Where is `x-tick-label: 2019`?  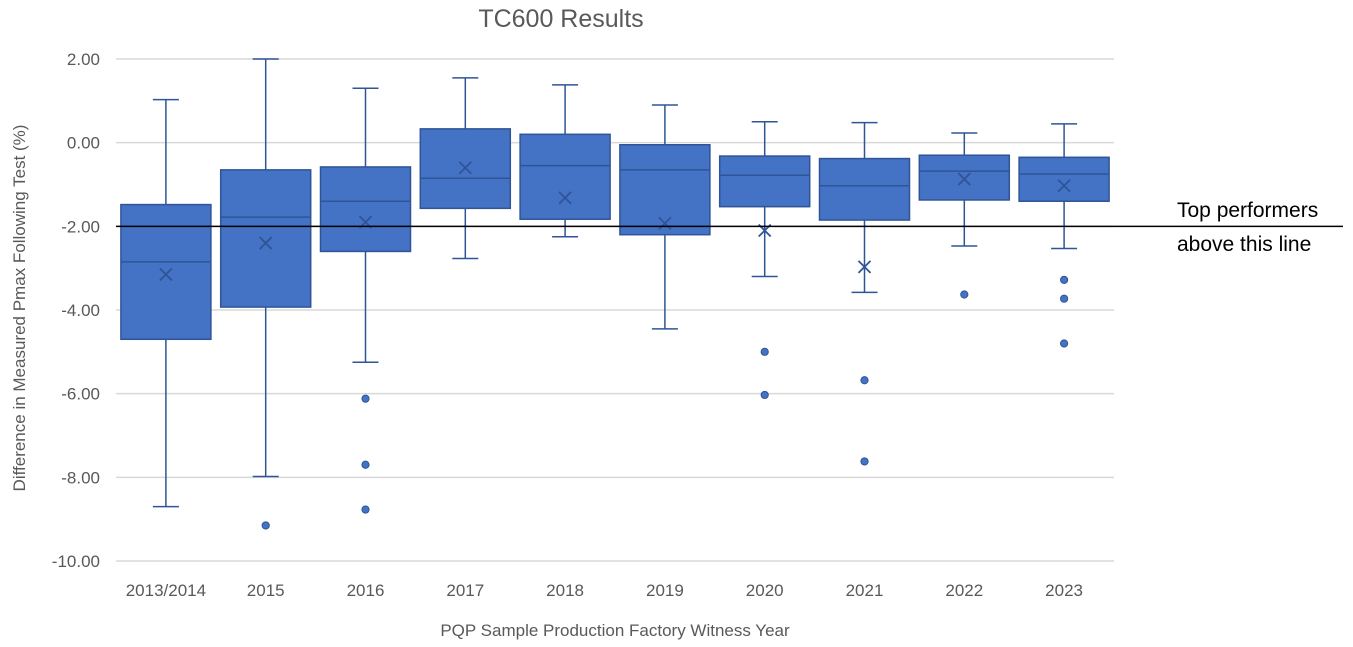 x-tick-label: 2019 is located at coordinates (665, 590).